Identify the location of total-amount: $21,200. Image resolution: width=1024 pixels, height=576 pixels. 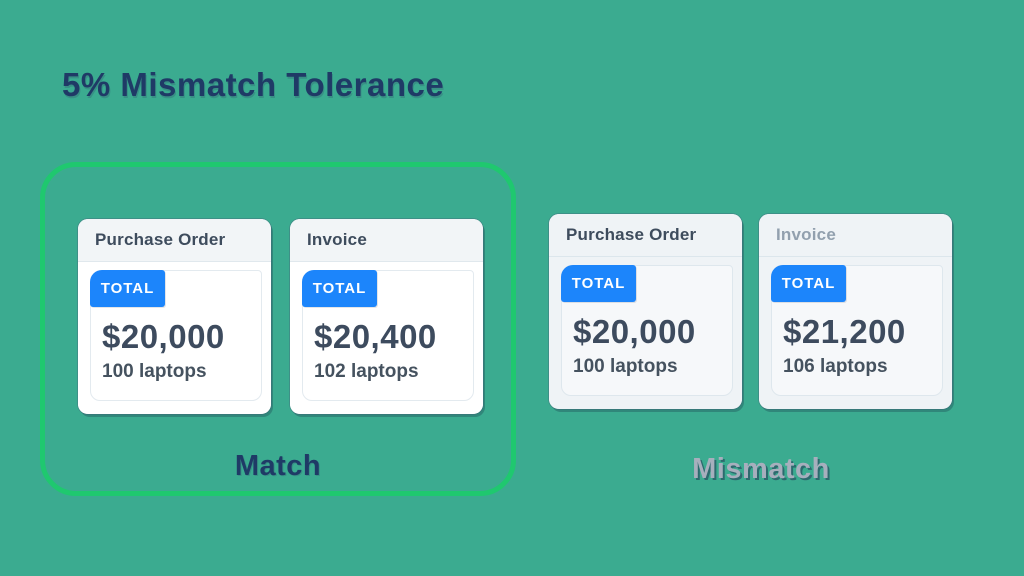
(844, 331).